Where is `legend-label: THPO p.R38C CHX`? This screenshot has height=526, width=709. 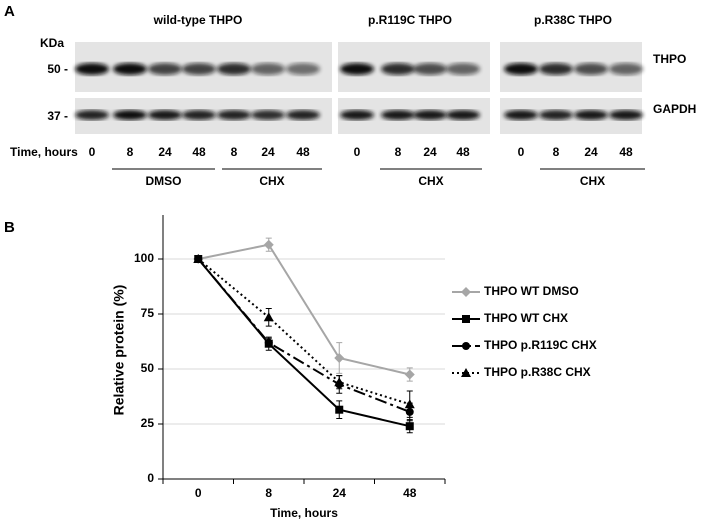 legend-label: THPO p.R38C CHX is located at coordinates (537, 372).